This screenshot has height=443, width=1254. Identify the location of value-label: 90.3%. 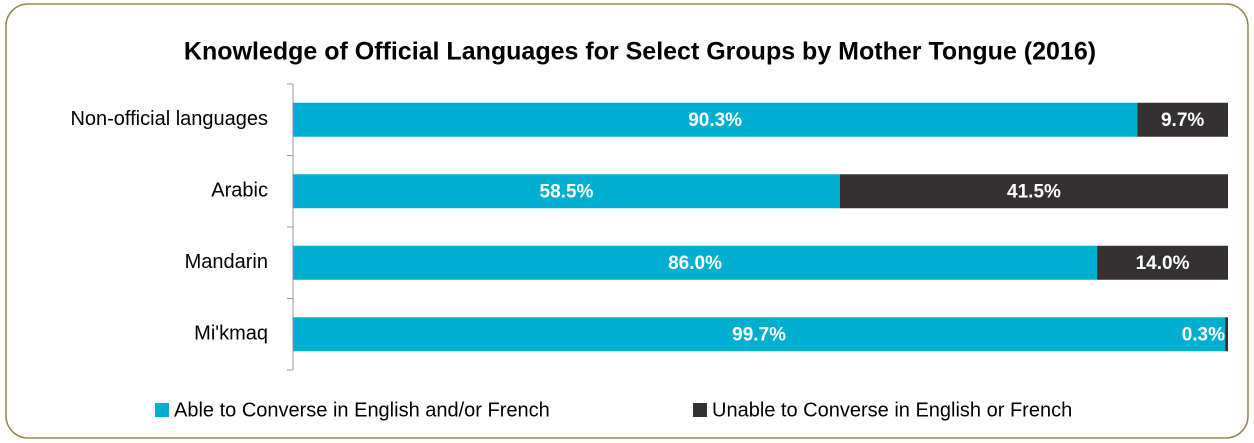
(715, 120).